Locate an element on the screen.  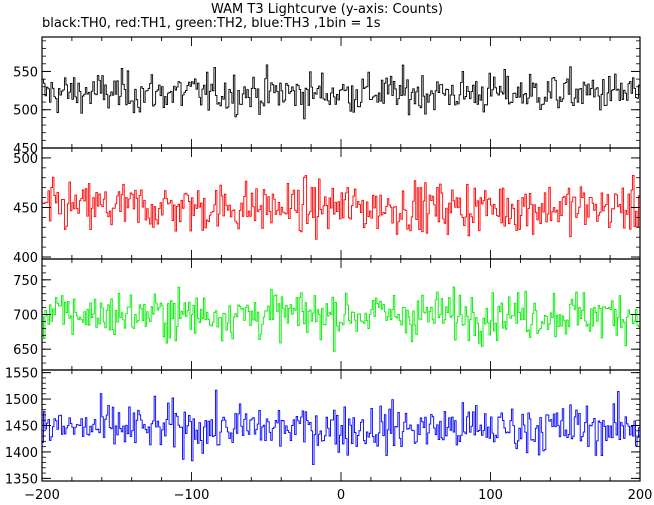
x-tick-label: −200 is located at coordinates (42, 495).